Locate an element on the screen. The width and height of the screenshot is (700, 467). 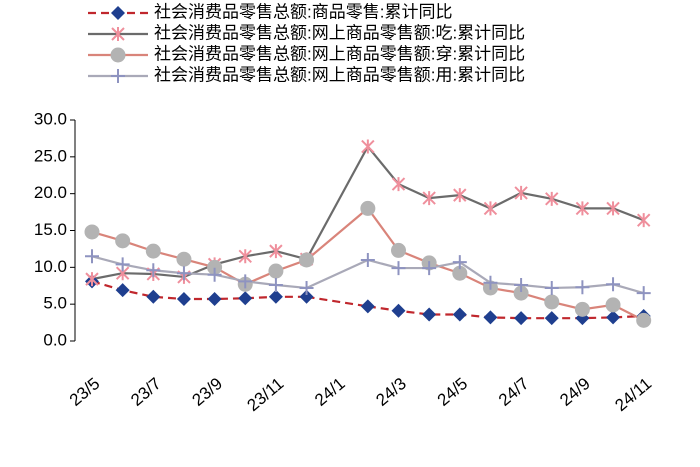
x-tick-label: 24/3 is located at coordinates (391, 392).